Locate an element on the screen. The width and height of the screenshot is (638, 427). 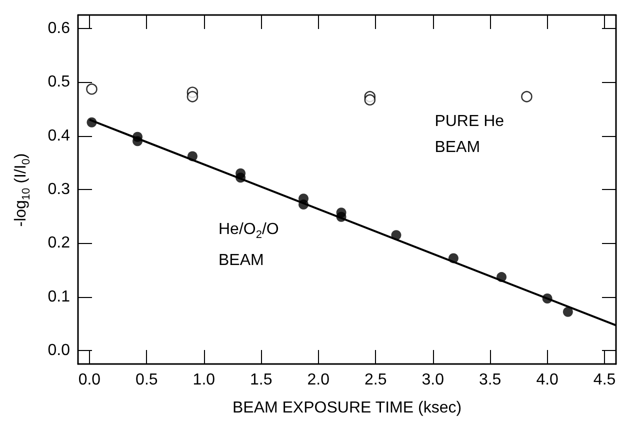
x-tick-label: 3.0 is located at coordinates (433, 380).